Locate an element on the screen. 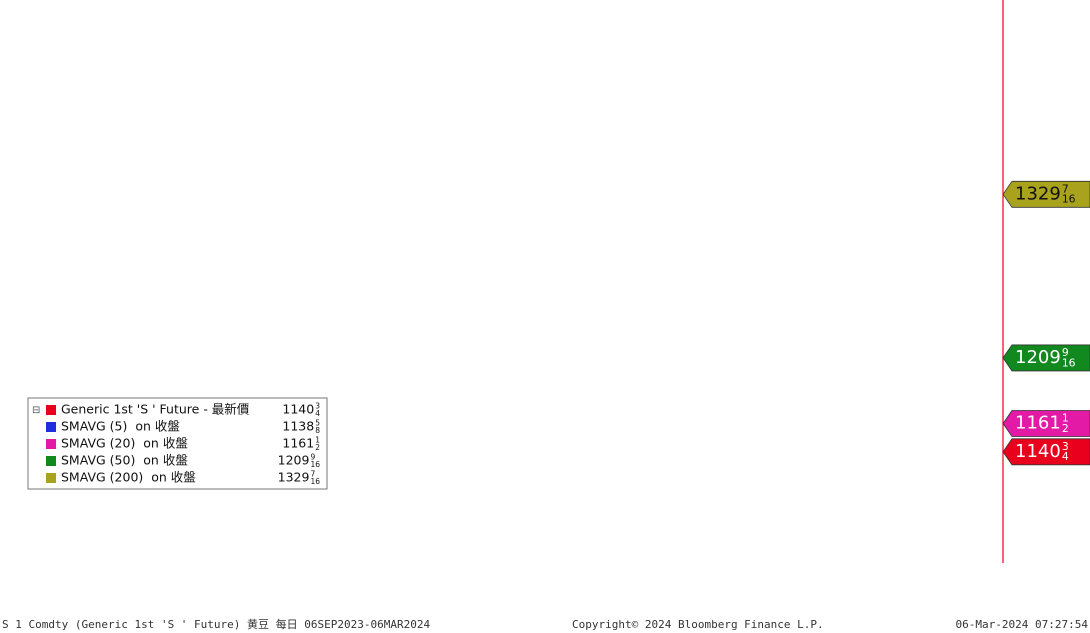 The width and height of the screenshot is (1090, 633). legend-label: SMAVG (200) on 收盤 is located at coordinates (128, 477).